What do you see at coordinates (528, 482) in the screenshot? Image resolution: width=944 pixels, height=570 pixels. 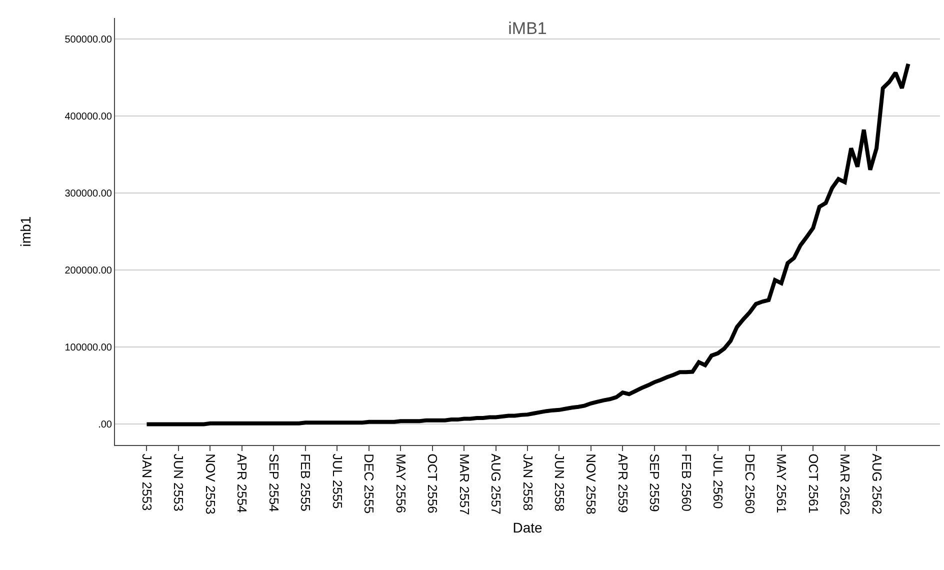 I see `x-tick-label: JAN 2558` at bounding box center [528, 482].